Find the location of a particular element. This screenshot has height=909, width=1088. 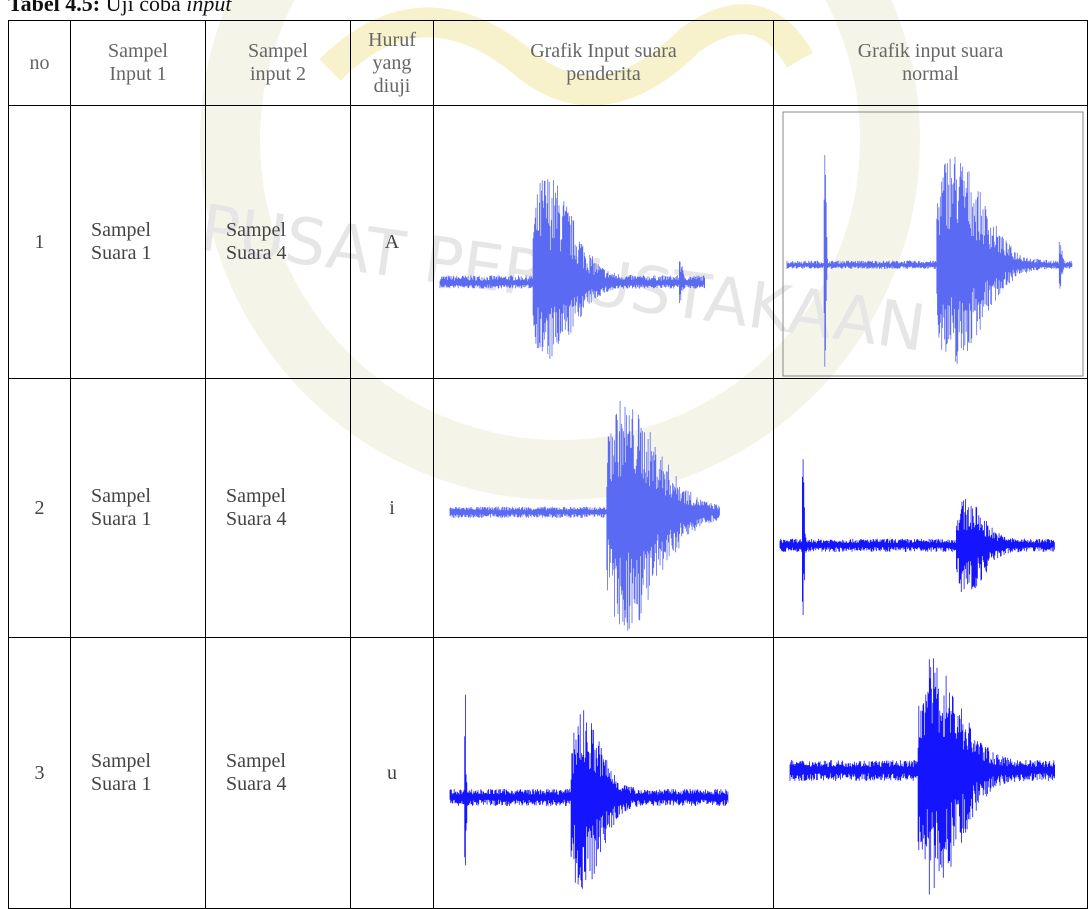

caption-emphasis: input is located at coordinates (209, 8).